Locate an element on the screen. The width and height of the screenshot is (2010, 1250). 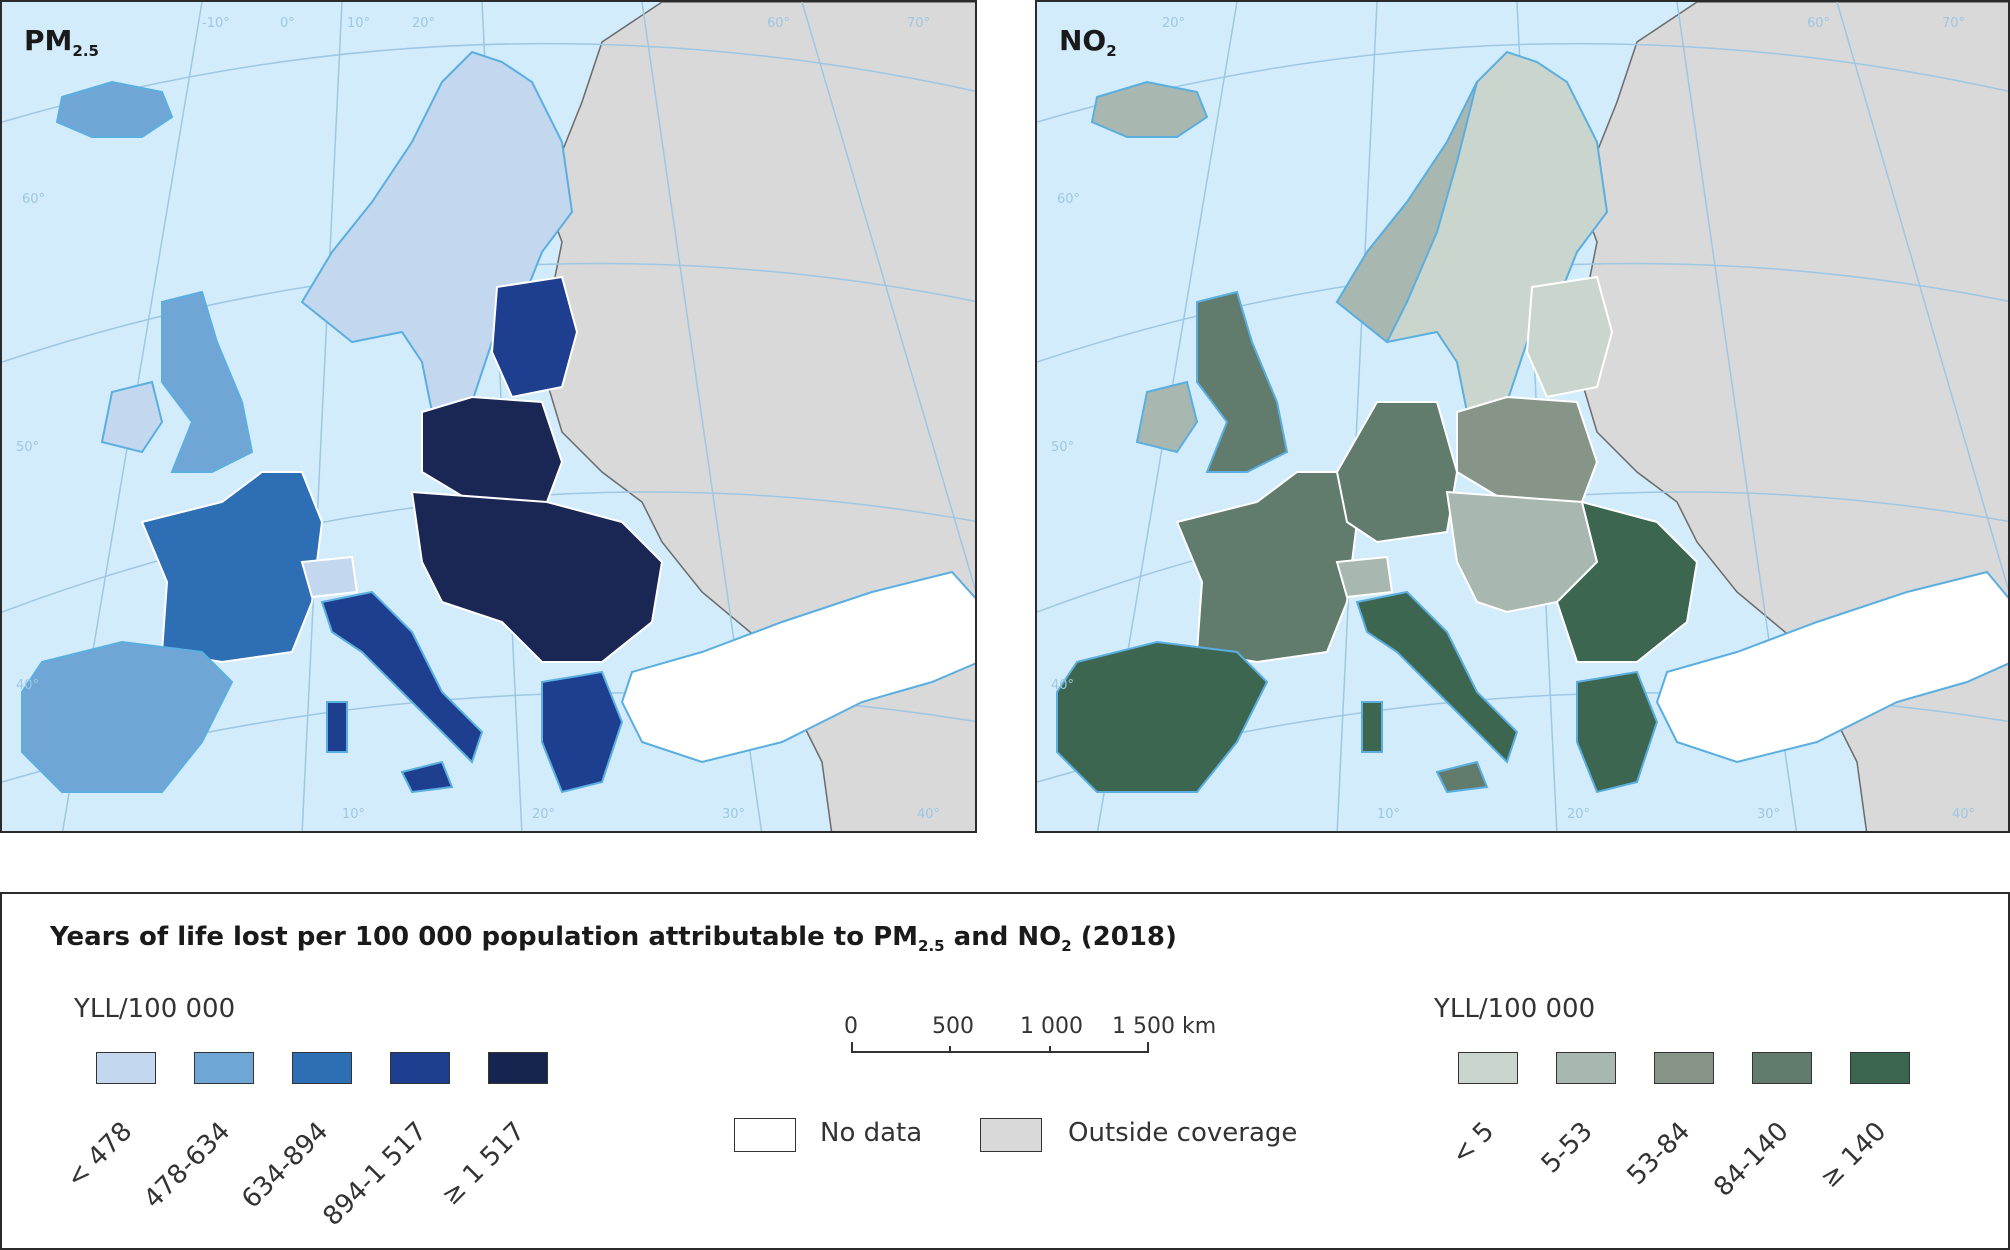
scale-tick-0: 0 is located at coordinates (851, 1026).